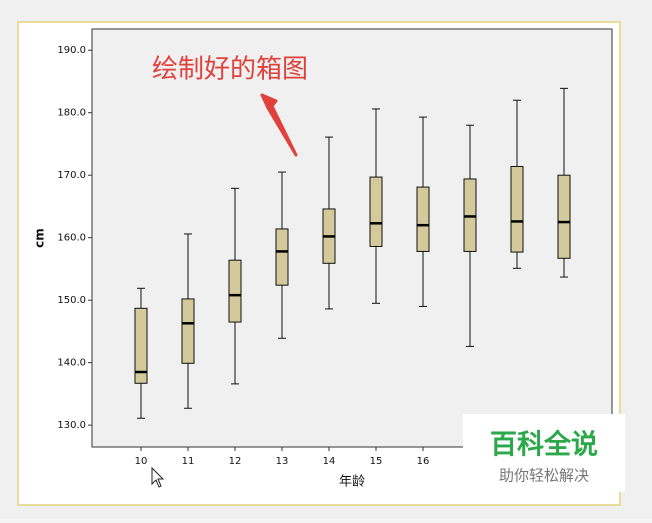 This screenshot has height=523, width=652. I want to click on y-tick-label: 170.0, so click(71, 175).